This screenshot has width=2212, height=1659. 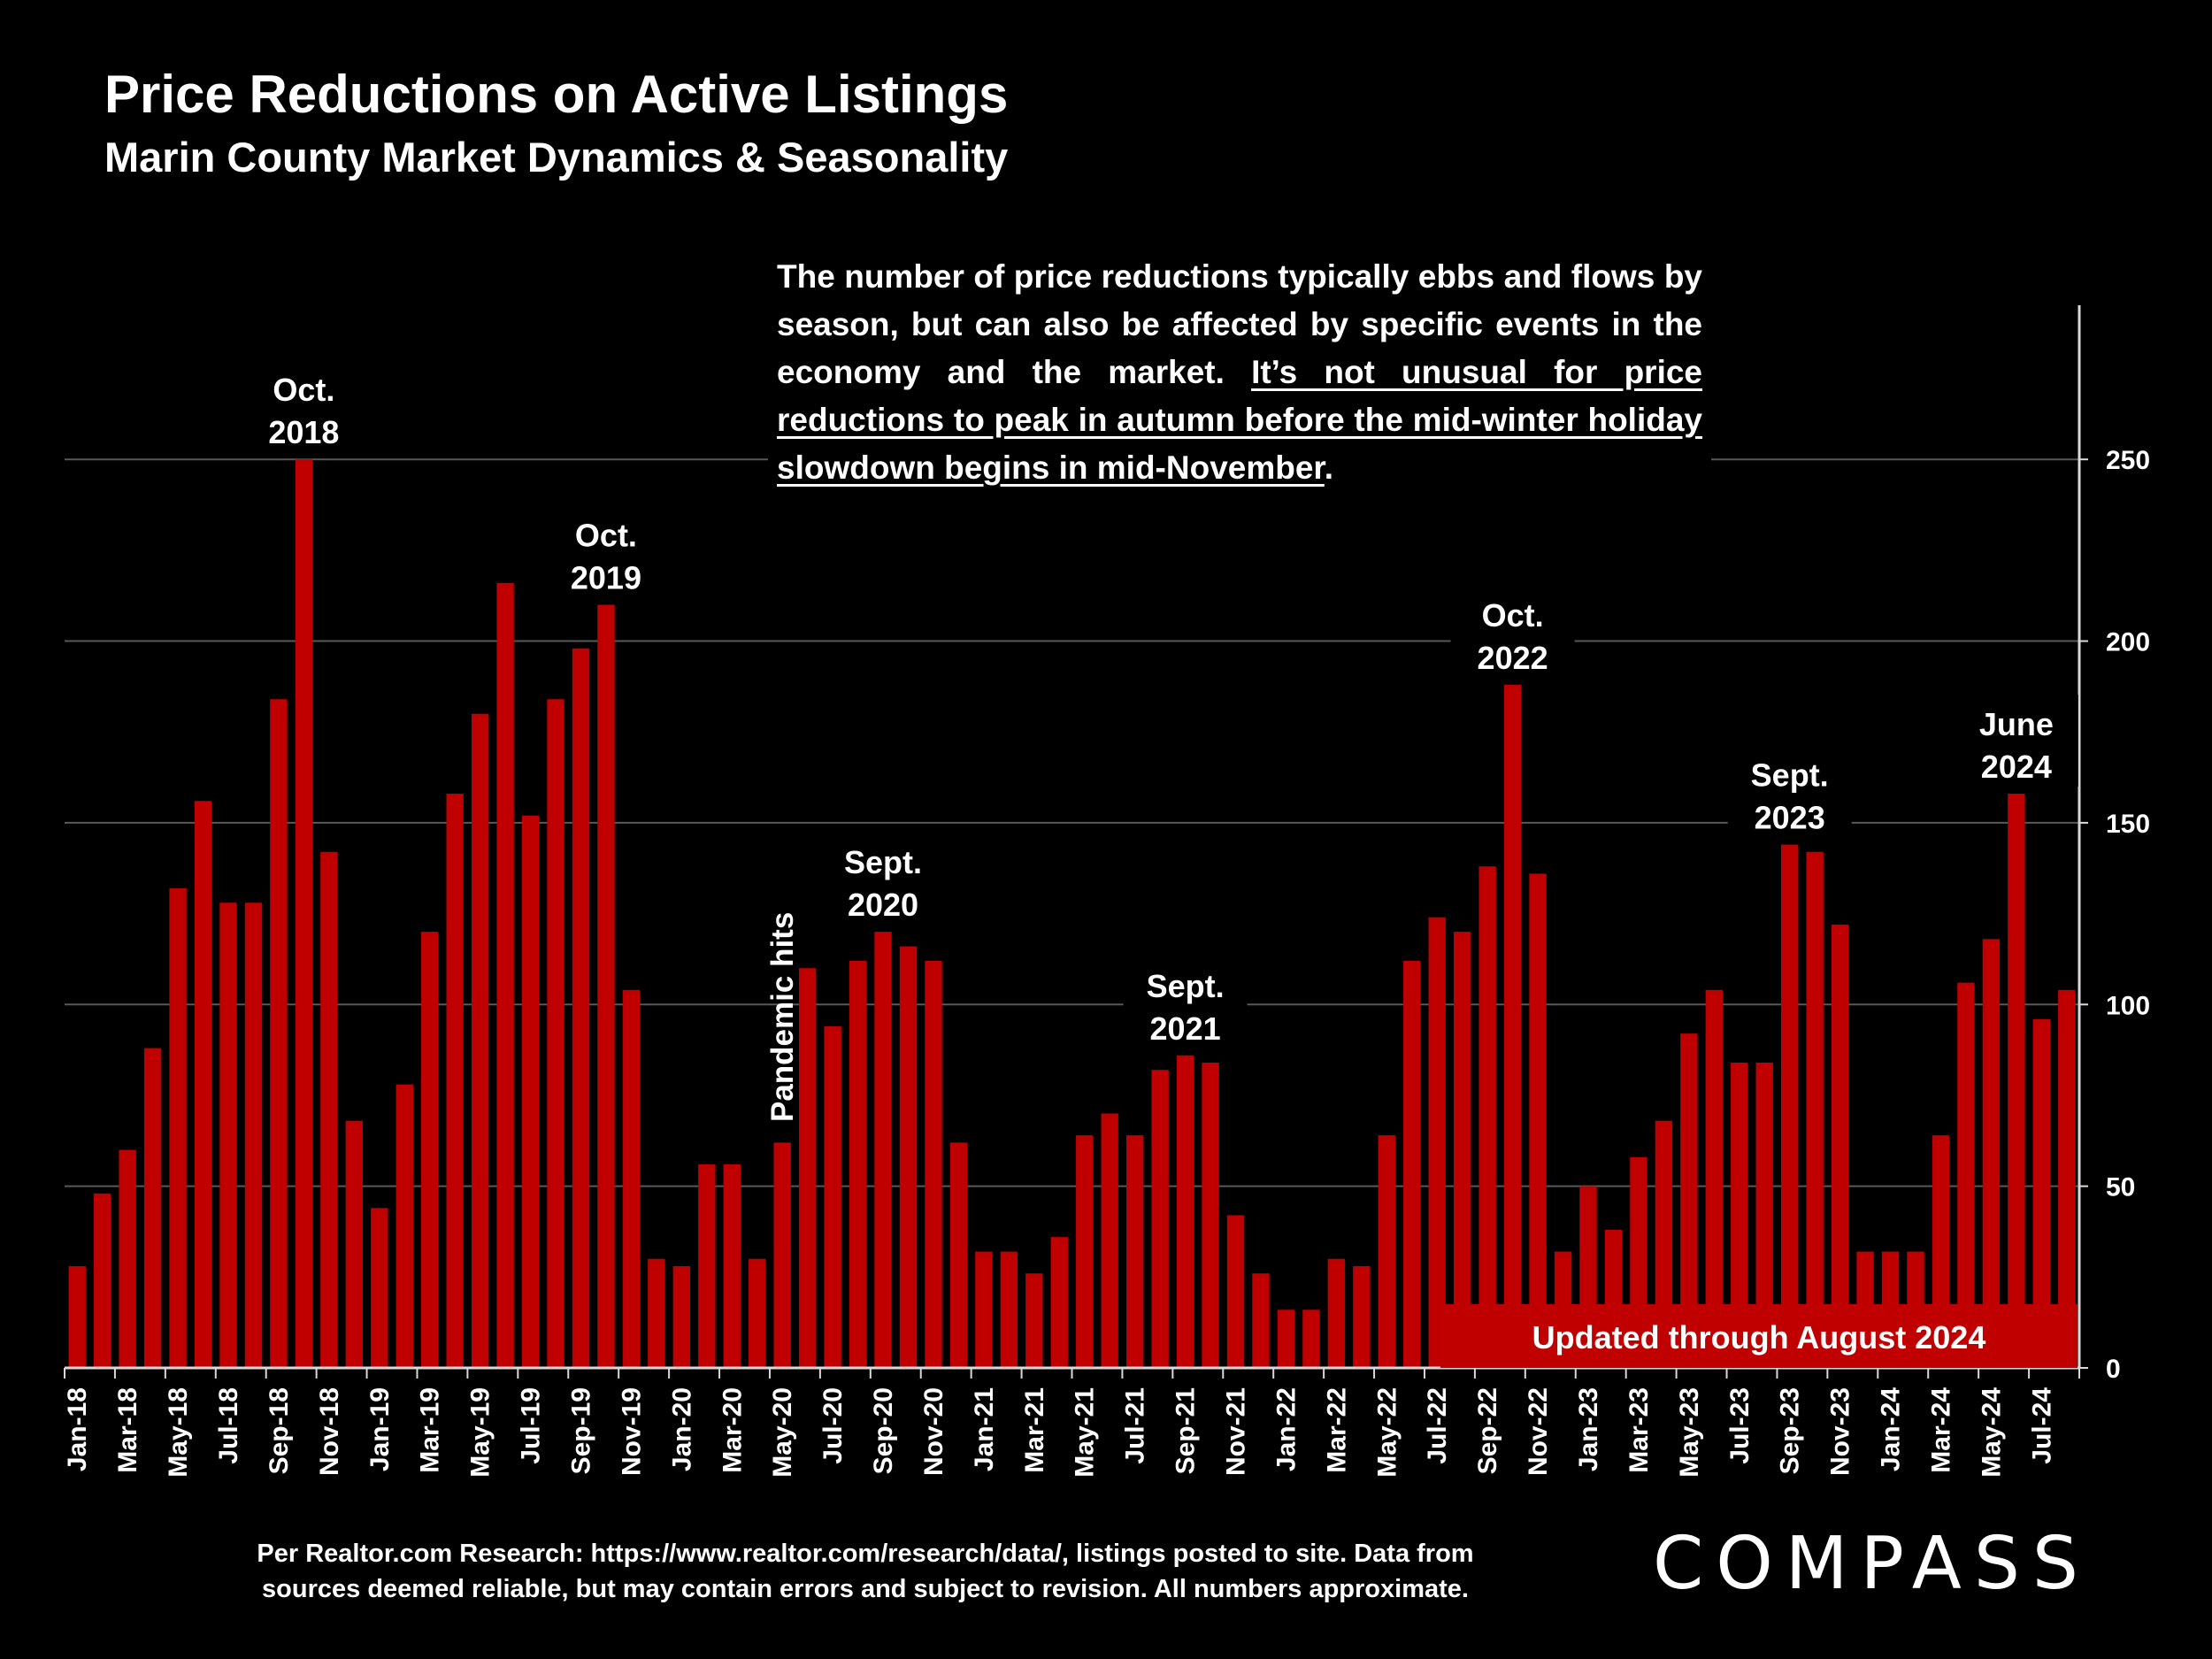 I want to click on x-tick-label: Jul-19, so click(x=532, y=1425).